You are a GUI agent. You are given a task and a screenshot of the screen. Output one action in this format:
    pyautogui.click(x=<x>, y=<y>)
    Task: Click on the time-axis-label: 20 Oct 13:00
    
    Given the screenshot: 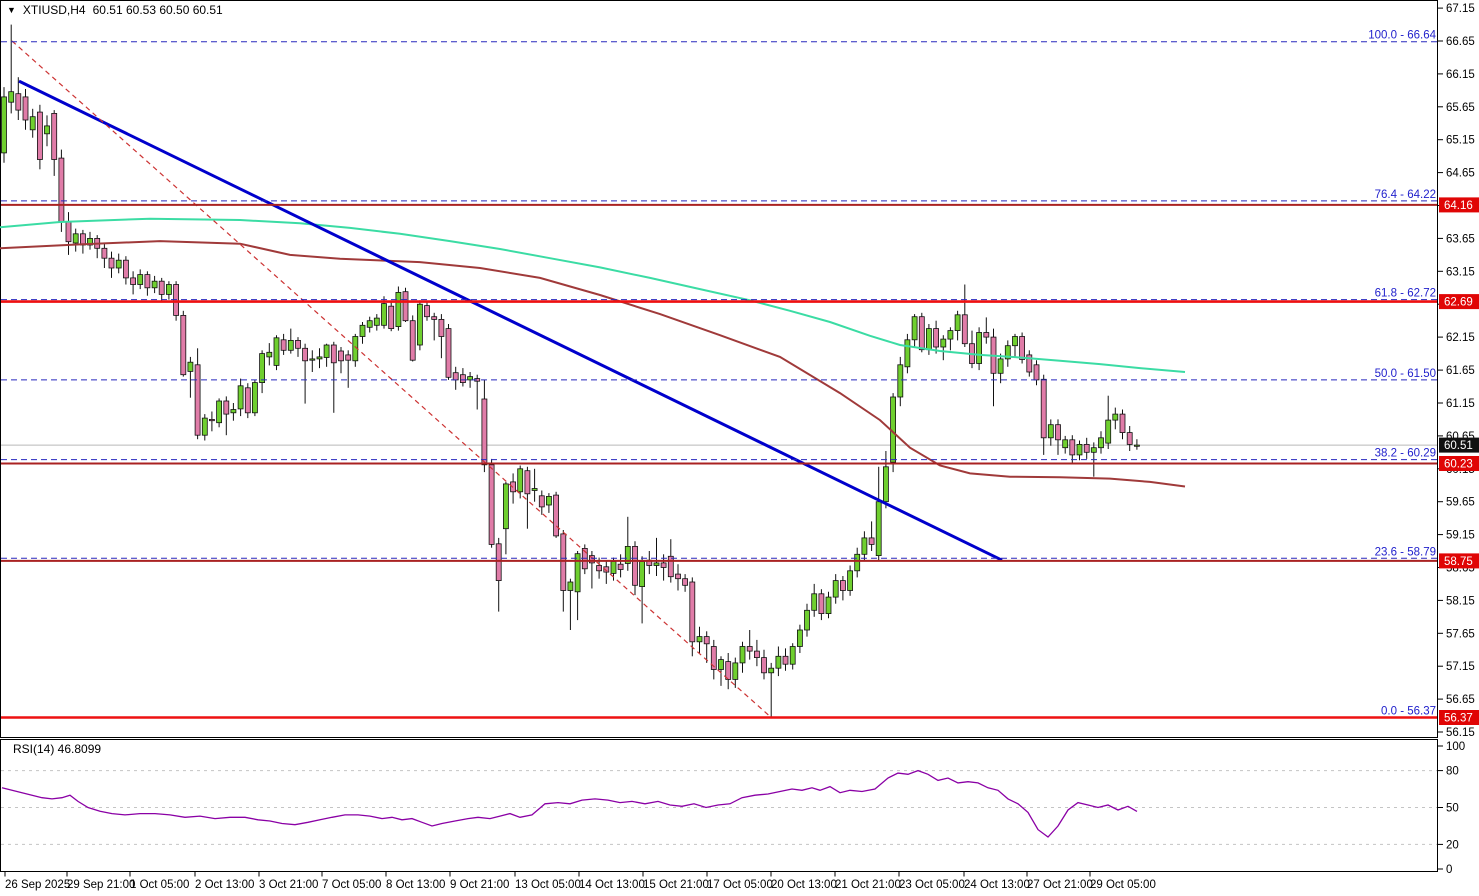 What is the action you would take?
    pyautogui.click(x=804, y=885)
    